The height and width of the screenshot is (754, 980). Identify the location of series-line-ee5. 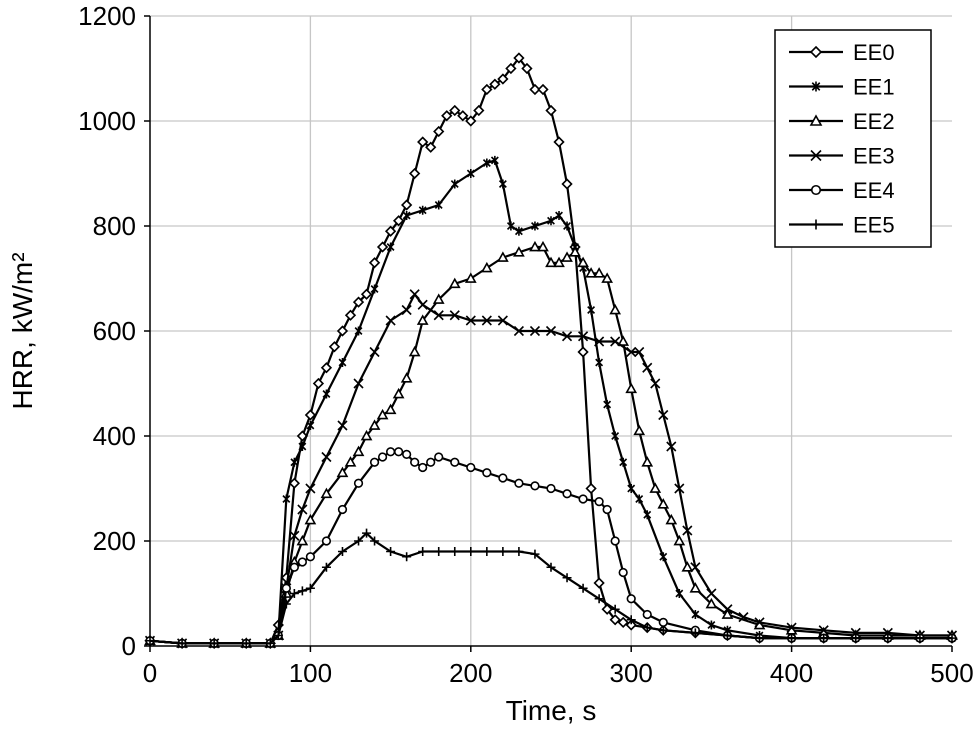
(550, 588).